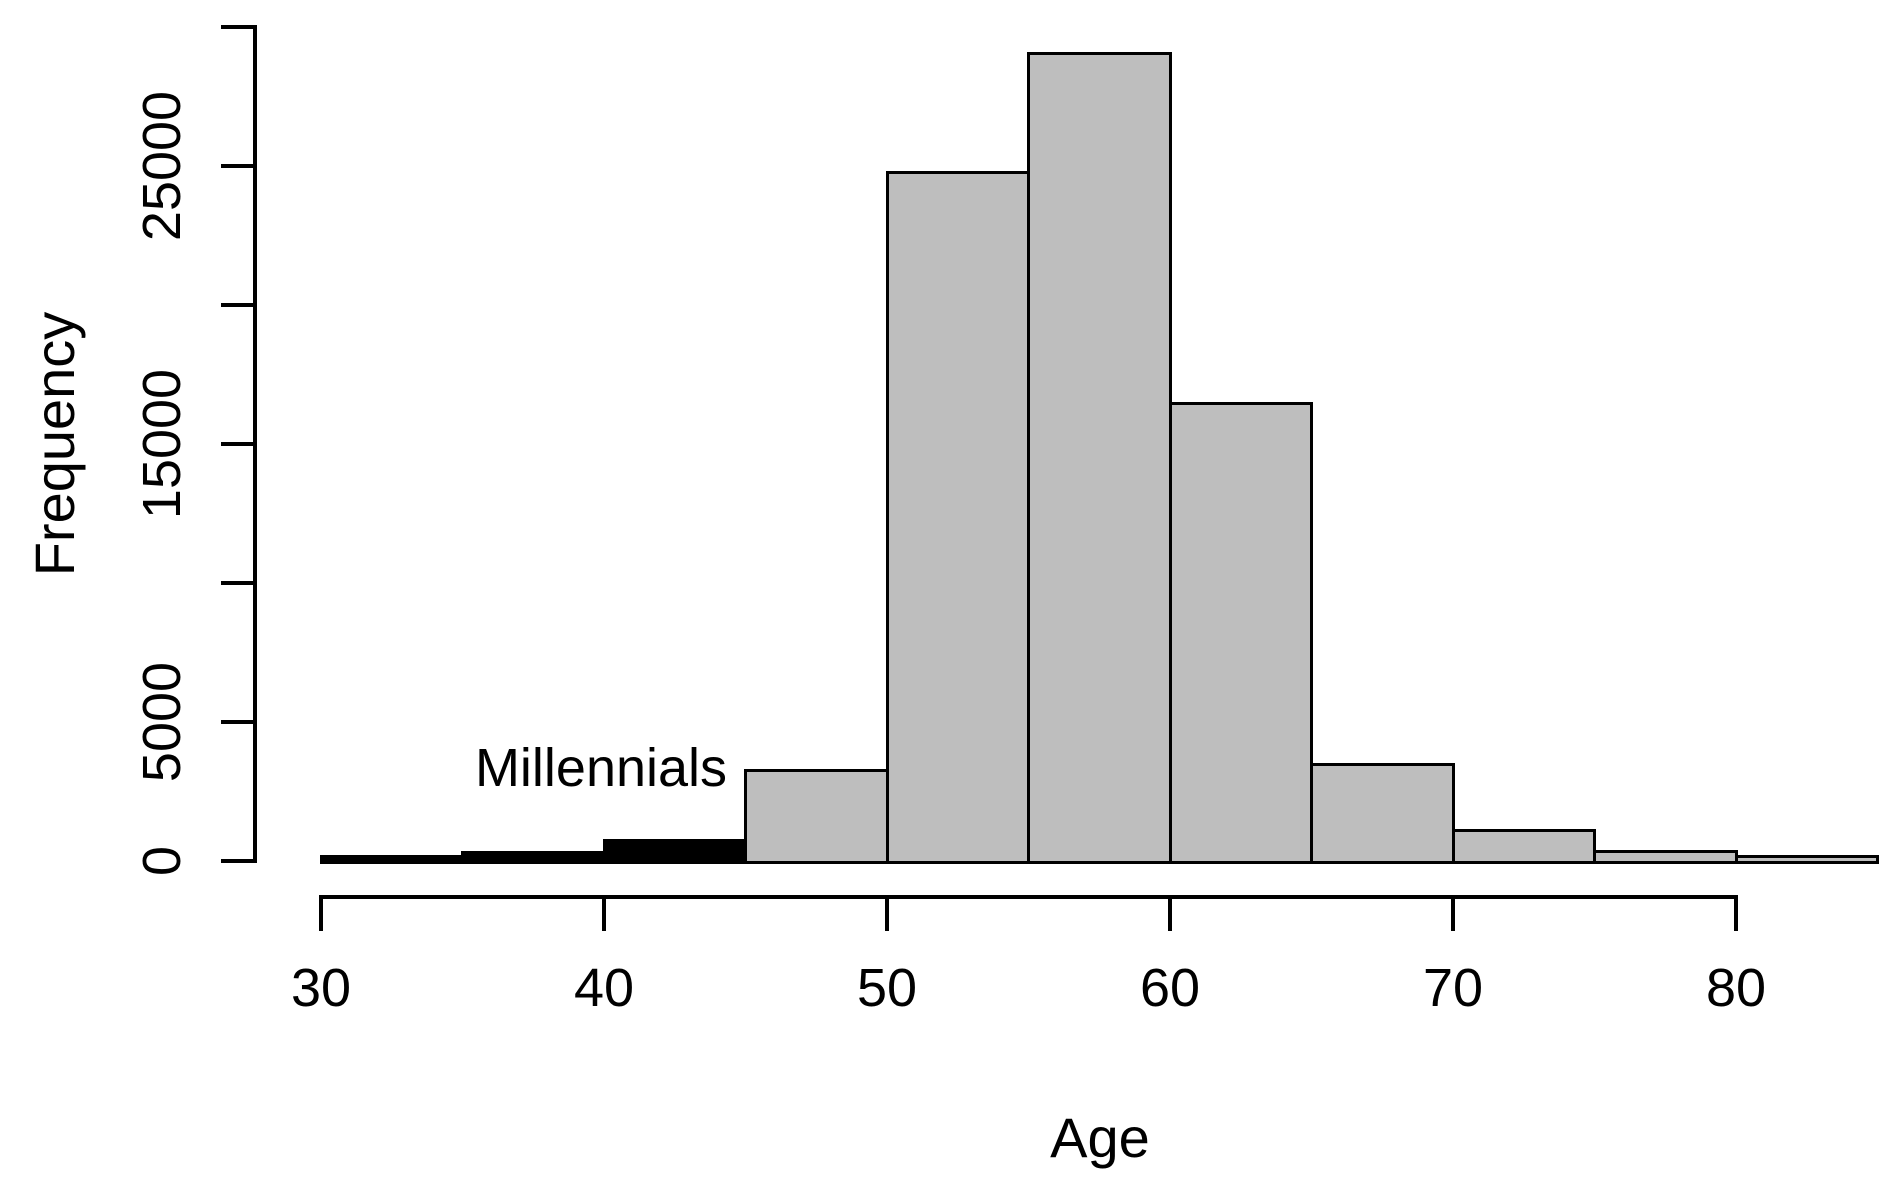 The image size is (1889, 1193). What do you see at coordinates (604, 988) in the screenshot?
I see `x-tick-label: 40` at bounding box center [604, 988].